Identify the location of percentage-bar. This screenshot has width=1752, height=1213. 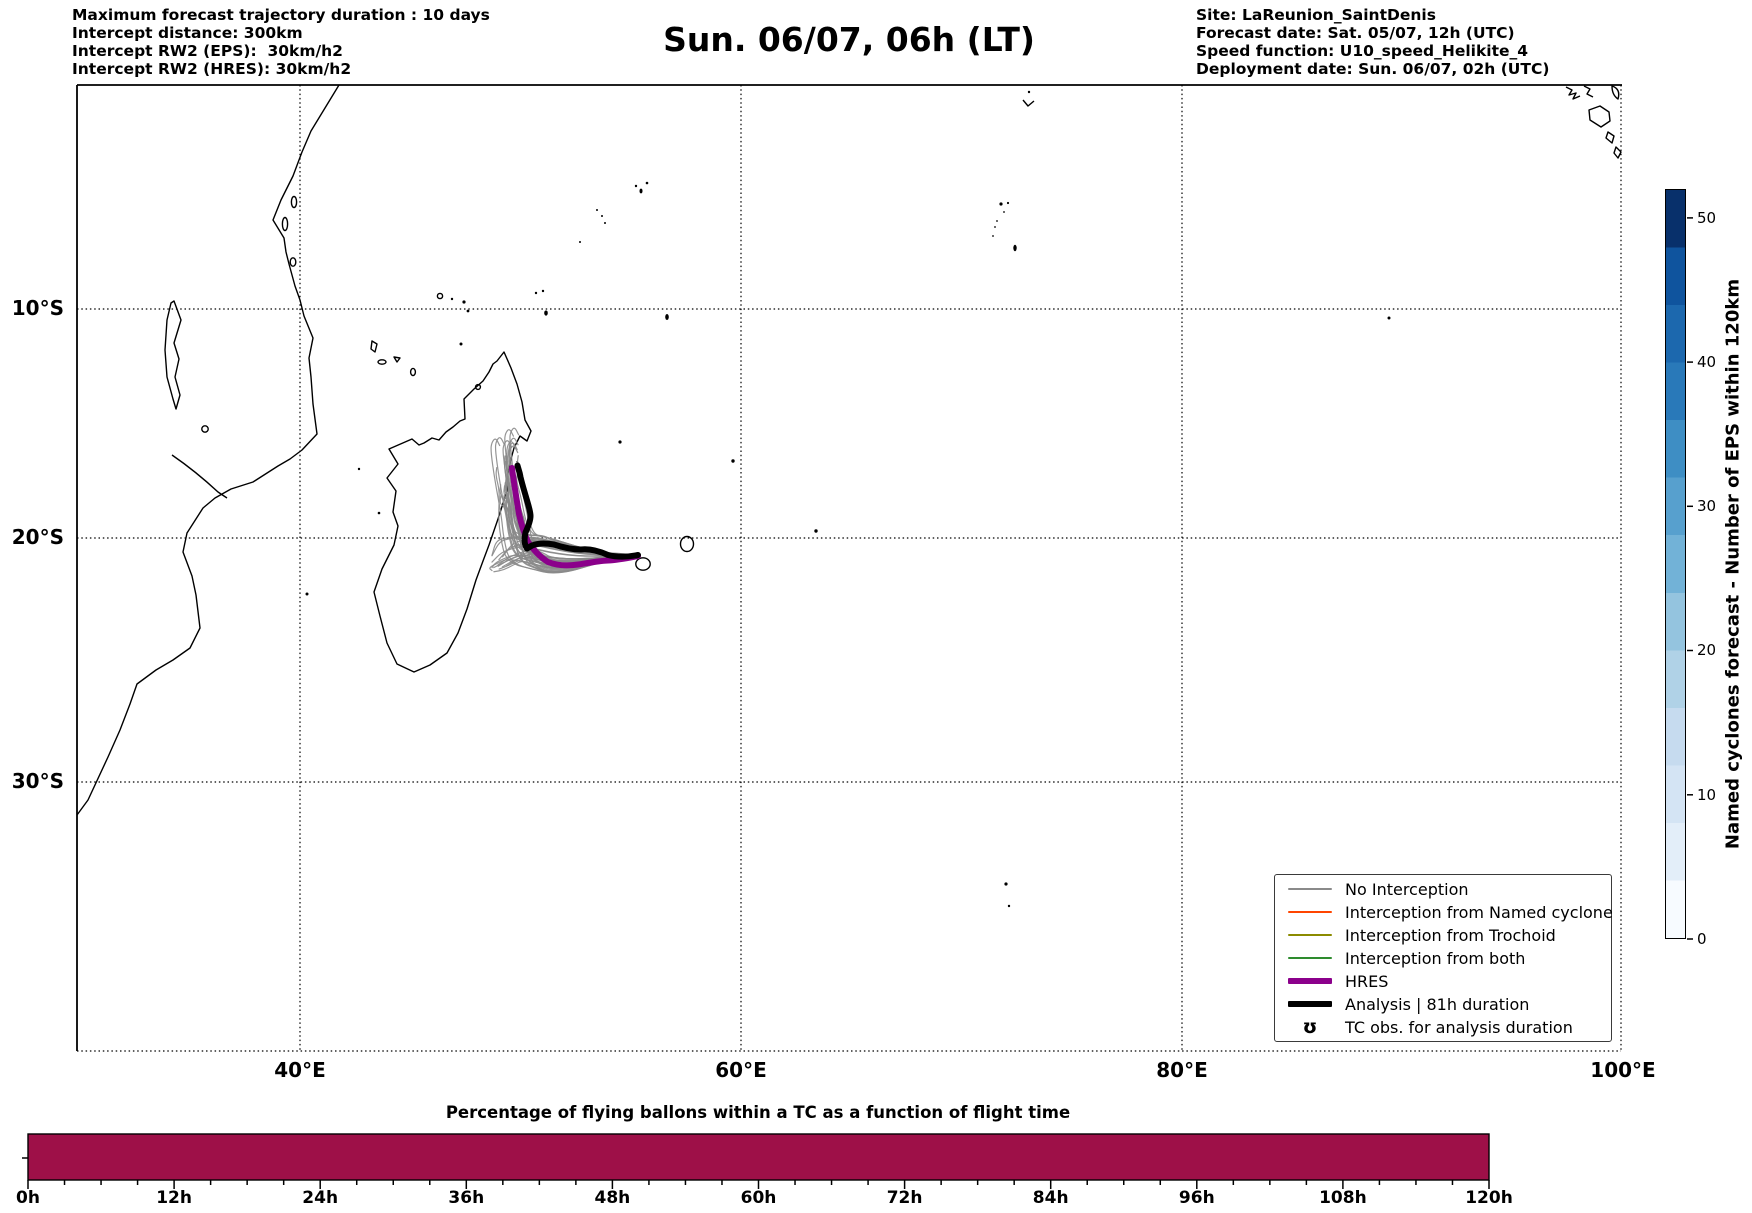
(758, 1157).